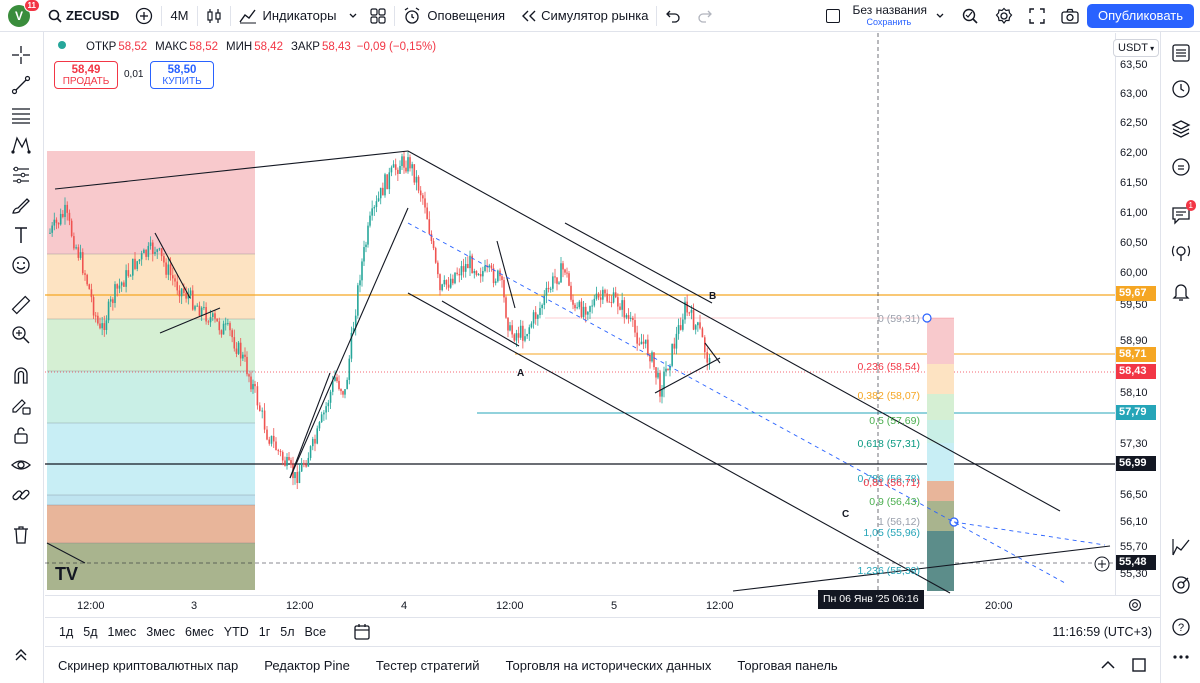 This screenshot has height=683, width=1200. What do you see at coordinates (21, 55) in the screenshot?
I see `crosshair-tool` at bounding box center [21, 55].